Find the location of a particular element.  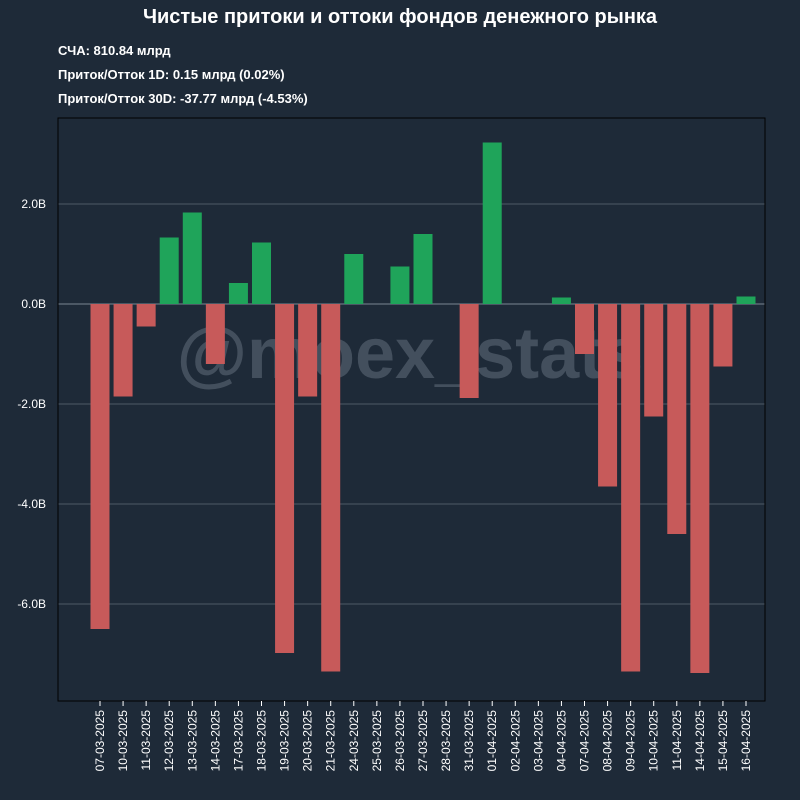

y-tick-labels: -6.0B -4.0B -2.0B 0.0B 2.0B is located at coordinates (31, 404).